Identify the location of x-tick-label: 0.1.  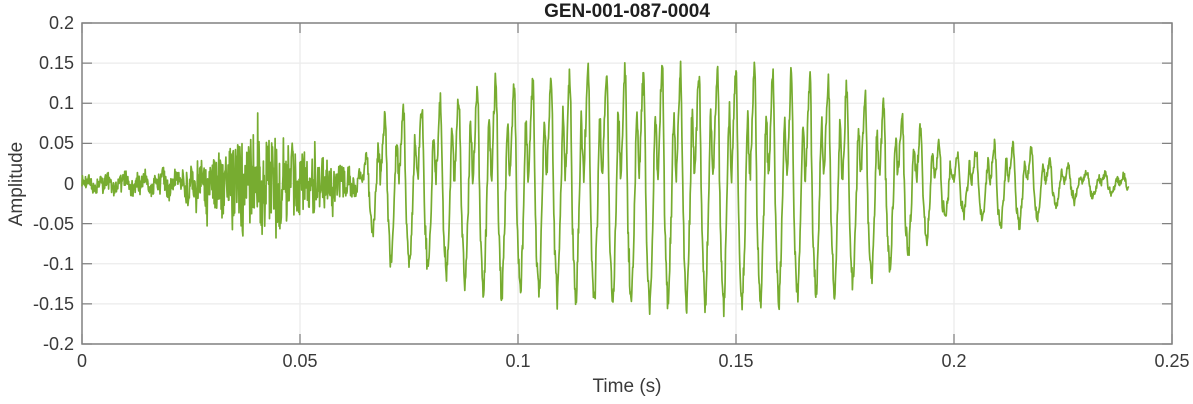
(518, 361).